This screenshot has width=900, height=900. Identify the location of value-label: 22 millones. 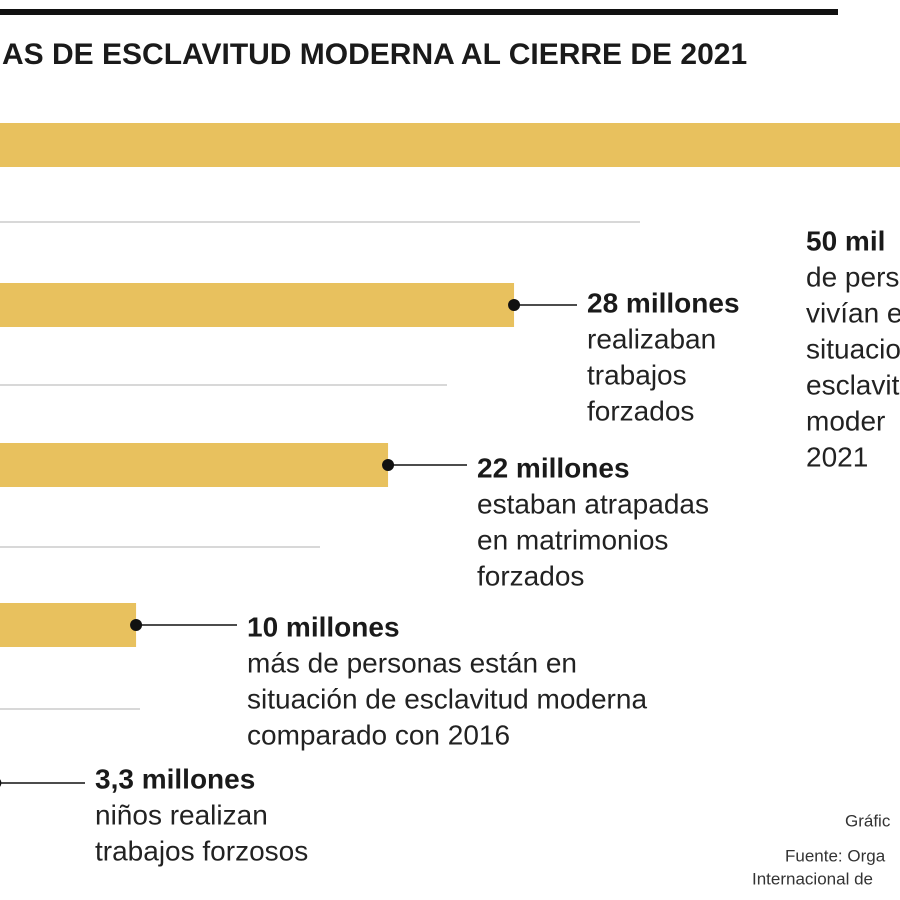
(553, 467).